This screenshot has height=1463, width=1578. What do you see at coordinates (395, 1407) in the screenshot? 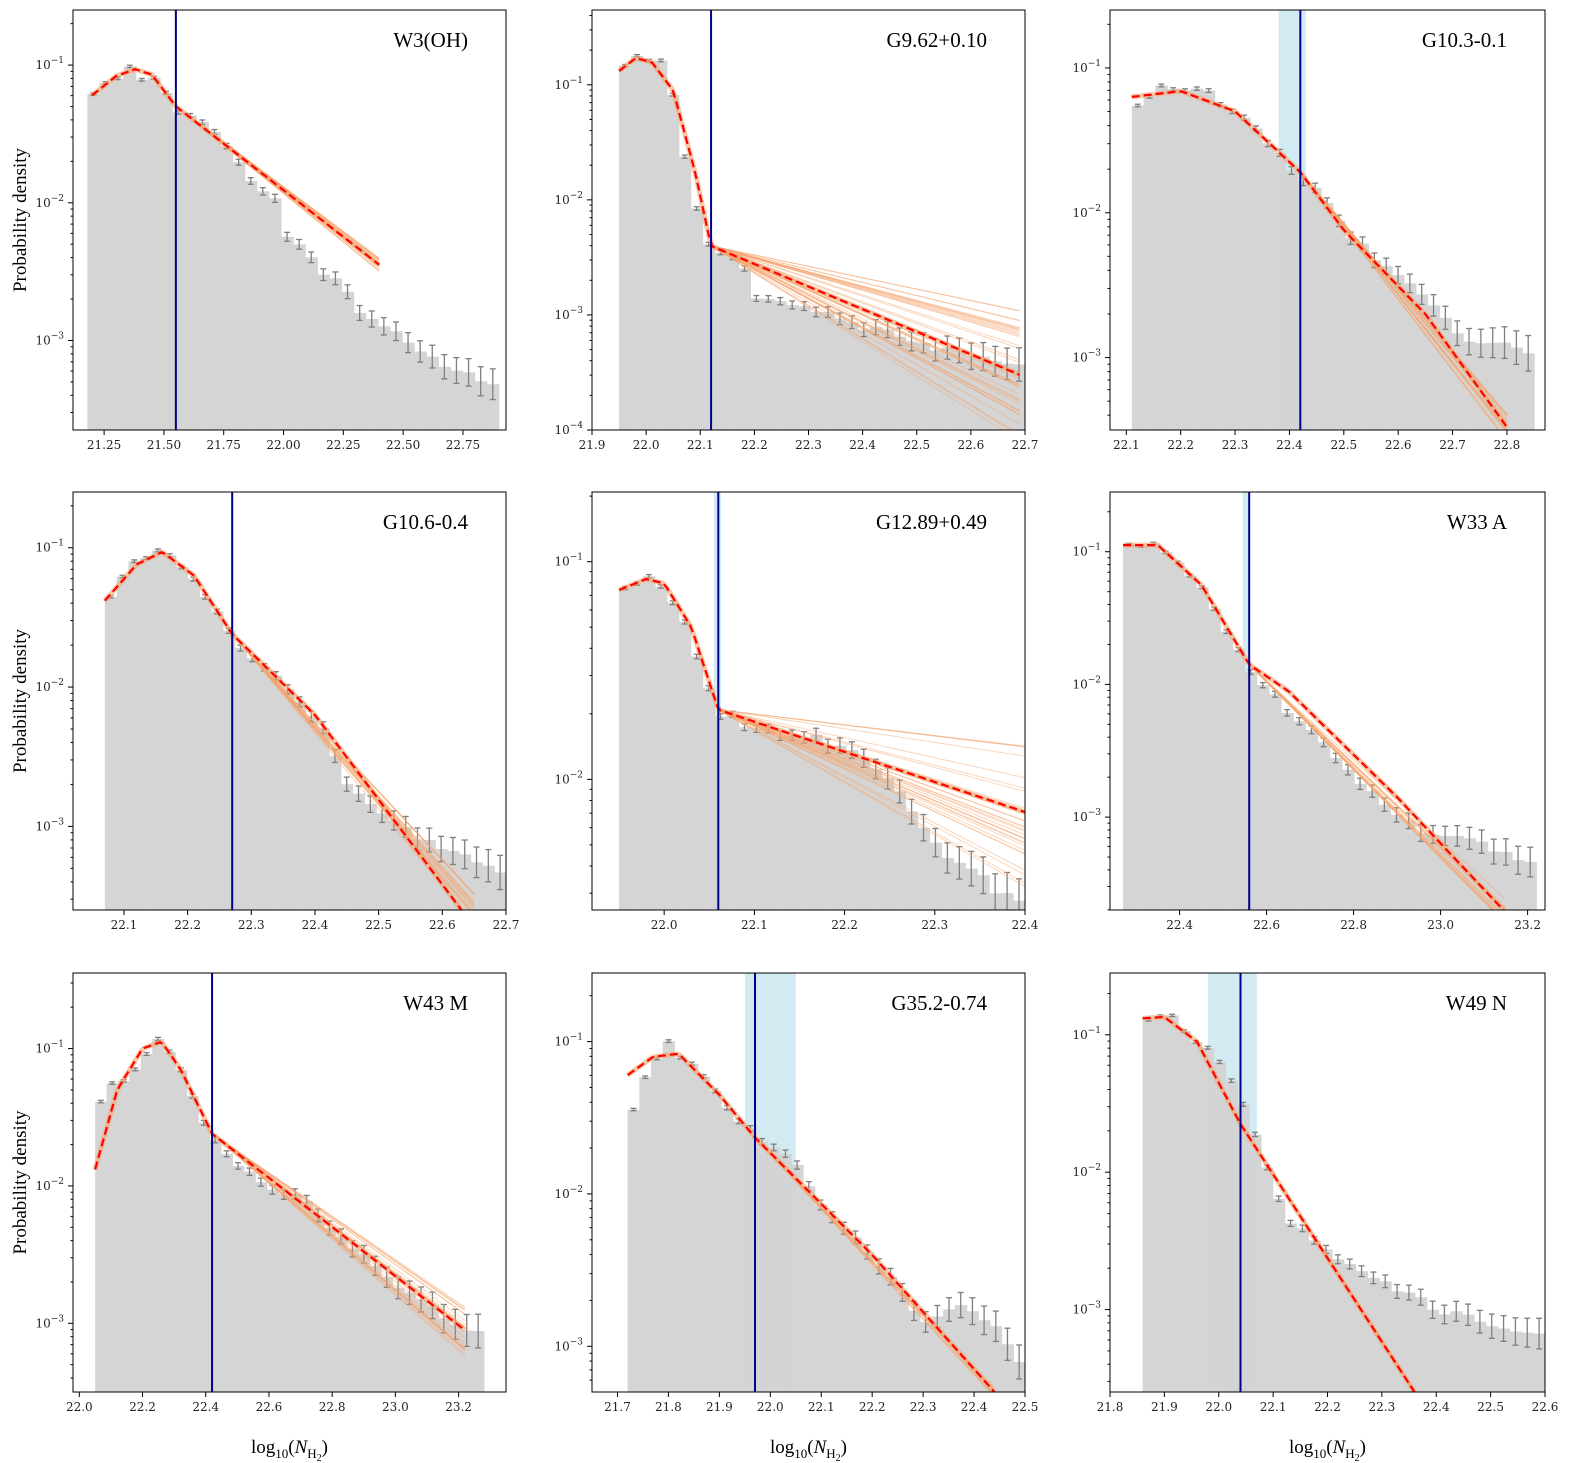
I see `x-tick-label: 23.0` at bounding box center [395, 1407].